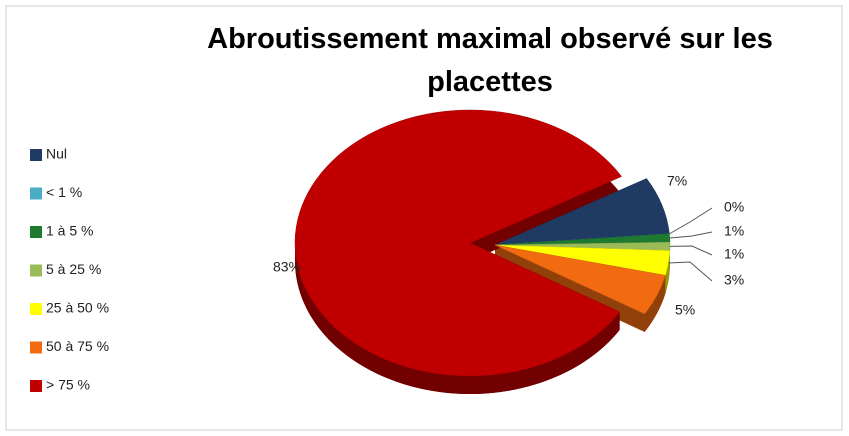  Describe the element at coordinates (77, 346) in the screenshot. I see `legend-label: 50 à 75 %` at that location.